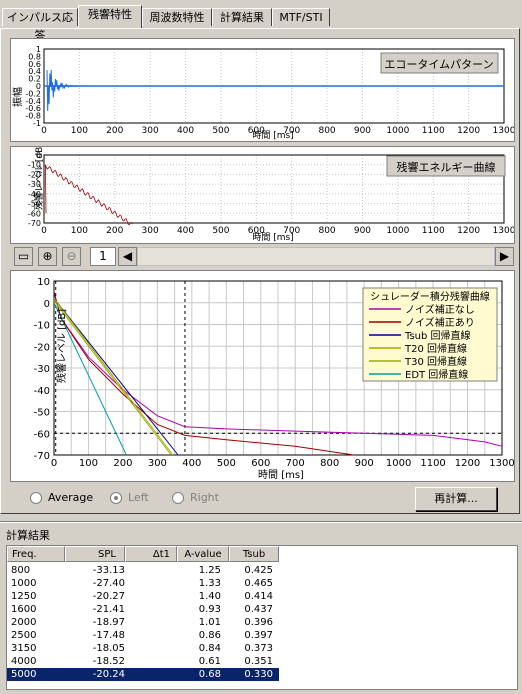 The height and width of the screenshot is (694, 522). What do you see at coordinates (261, 522) in the screenshot?
I see `divider` at bounding box center [261, 522].